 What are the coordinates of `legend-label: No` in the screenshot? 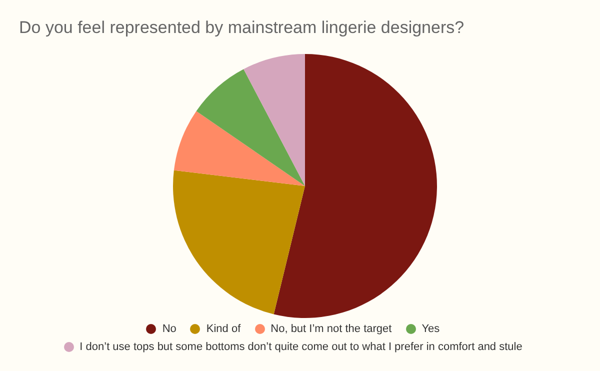 It's located at (168, 329).